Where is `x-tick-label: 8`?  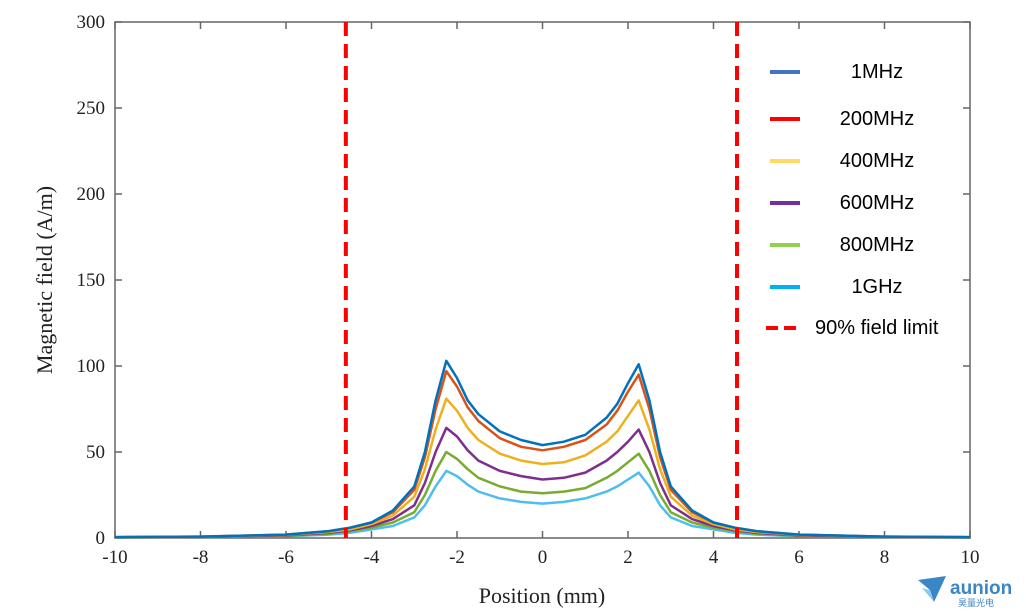 x-tick-label: 8 is located at coordinates (885, 557).